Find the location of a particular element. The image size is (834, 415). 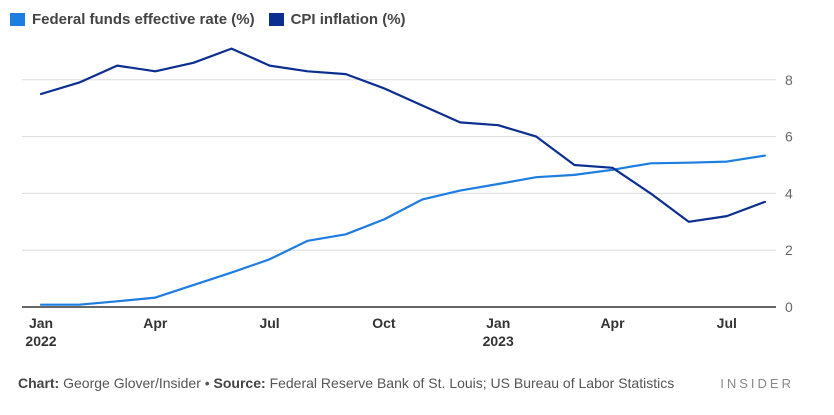

chart-credit-value: George Glover/Insider is located at coordinates (132, 383).